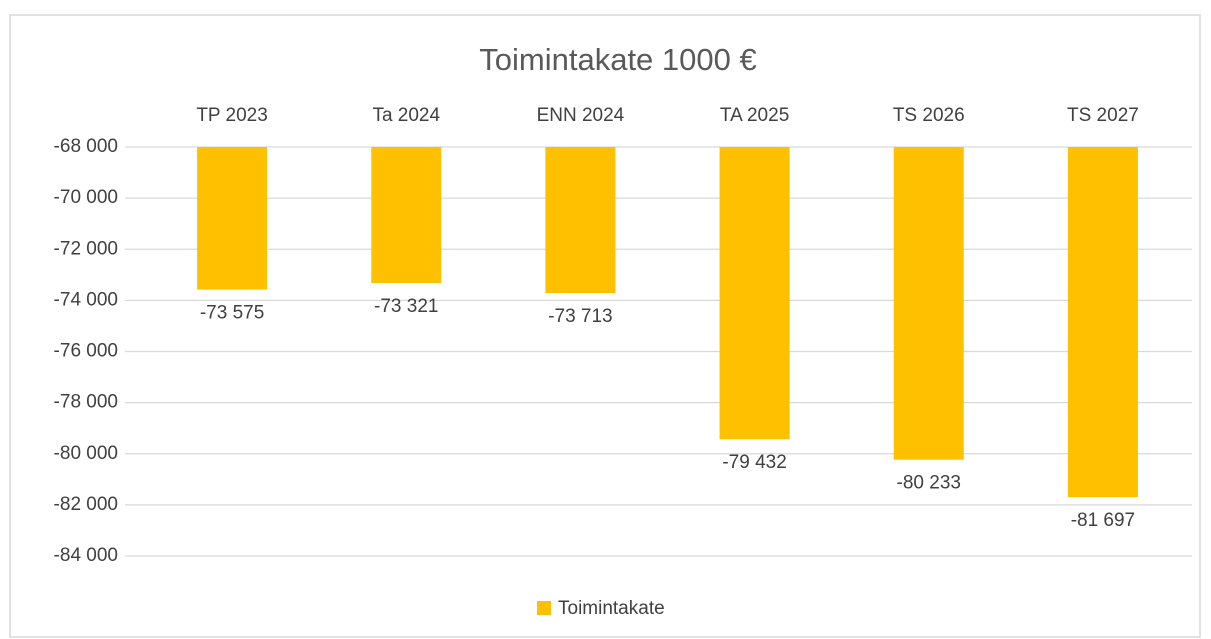 Image resolution: width=1211 pixels, height=639 pixels. What do you see at coordinates (86, 351) in the screenshot?
I see `y-tick-label: -76 000` at bounding box center [86, 351].